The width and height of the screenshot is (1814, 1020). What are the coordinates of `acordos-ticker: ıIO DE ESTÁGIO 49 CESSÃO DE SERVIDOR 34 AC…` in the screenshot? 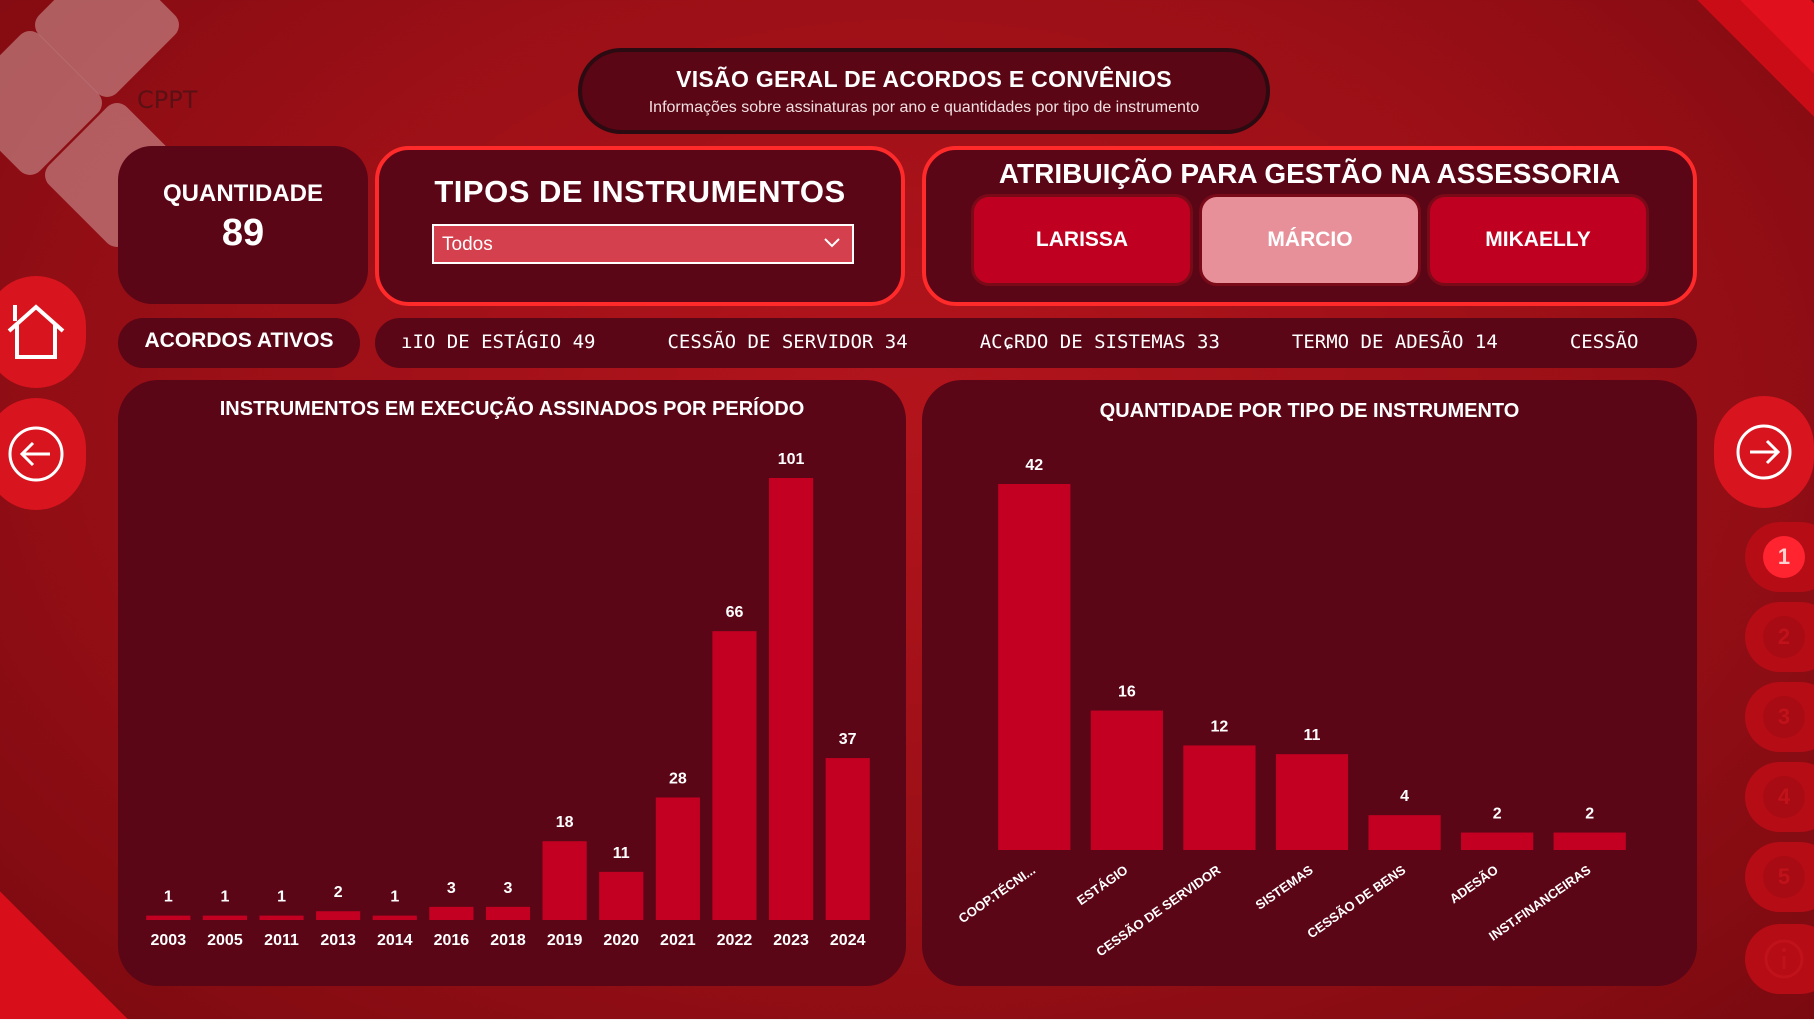 It's located at (1036, 343).